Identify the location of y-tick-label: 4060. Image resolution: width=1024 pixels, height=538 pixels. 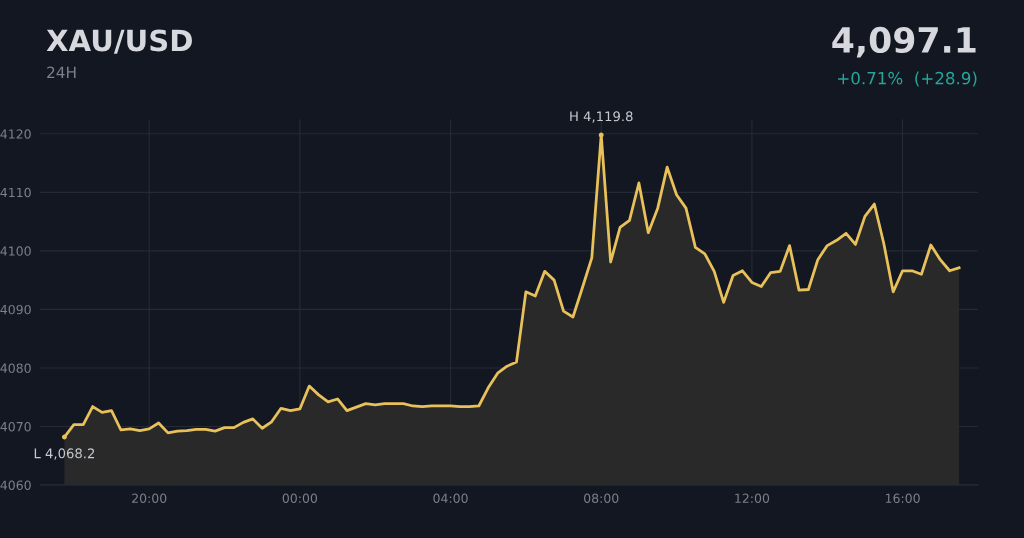
(15, 485).